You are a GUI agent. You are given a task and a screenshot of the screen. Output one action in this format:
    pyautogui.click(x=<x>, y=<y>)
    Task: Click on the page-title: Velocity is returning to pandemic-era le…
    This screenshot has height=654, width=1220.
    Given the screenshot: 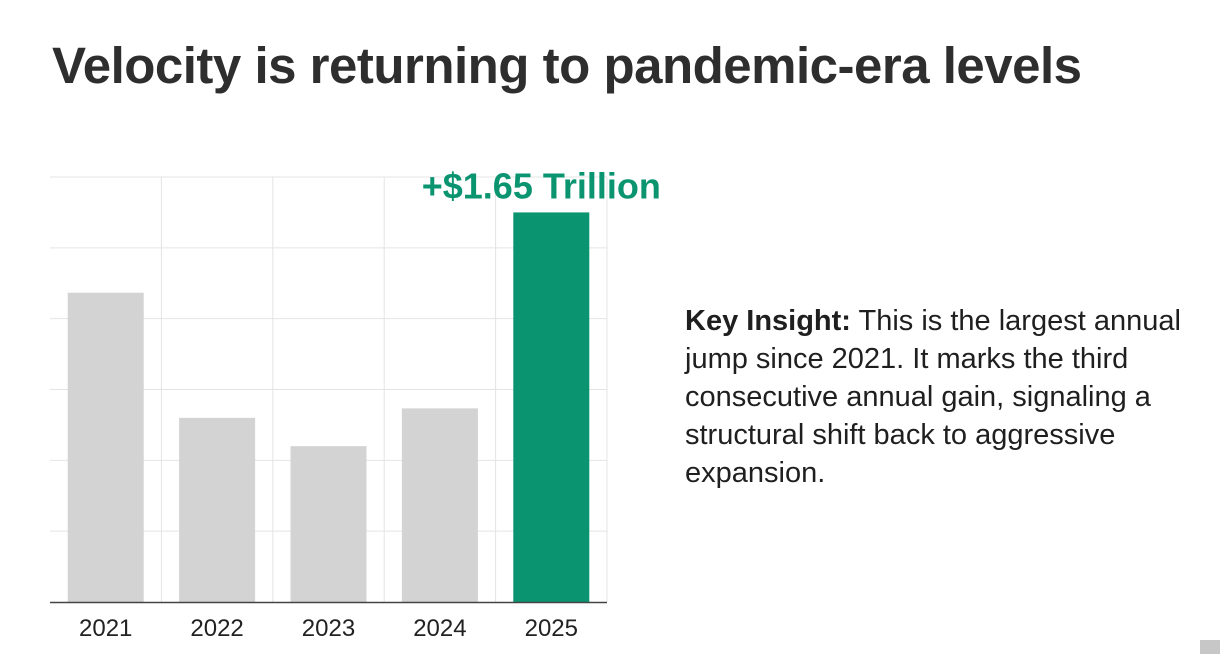 What is the action you would take?
    pyautogui.click(x=567, y=65)
    